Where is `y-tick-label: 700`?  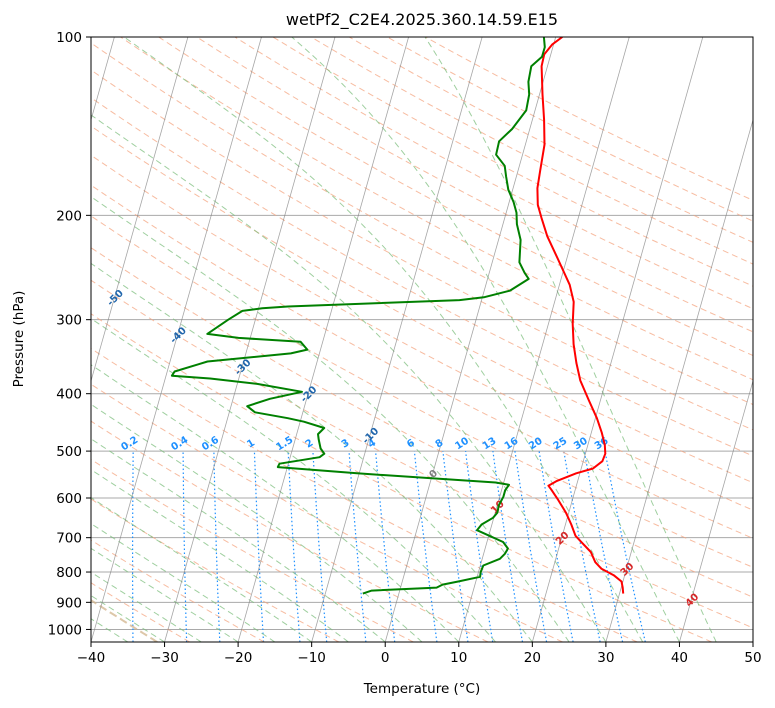
y-tick-label: 700 is located at coordinates (69, 539).